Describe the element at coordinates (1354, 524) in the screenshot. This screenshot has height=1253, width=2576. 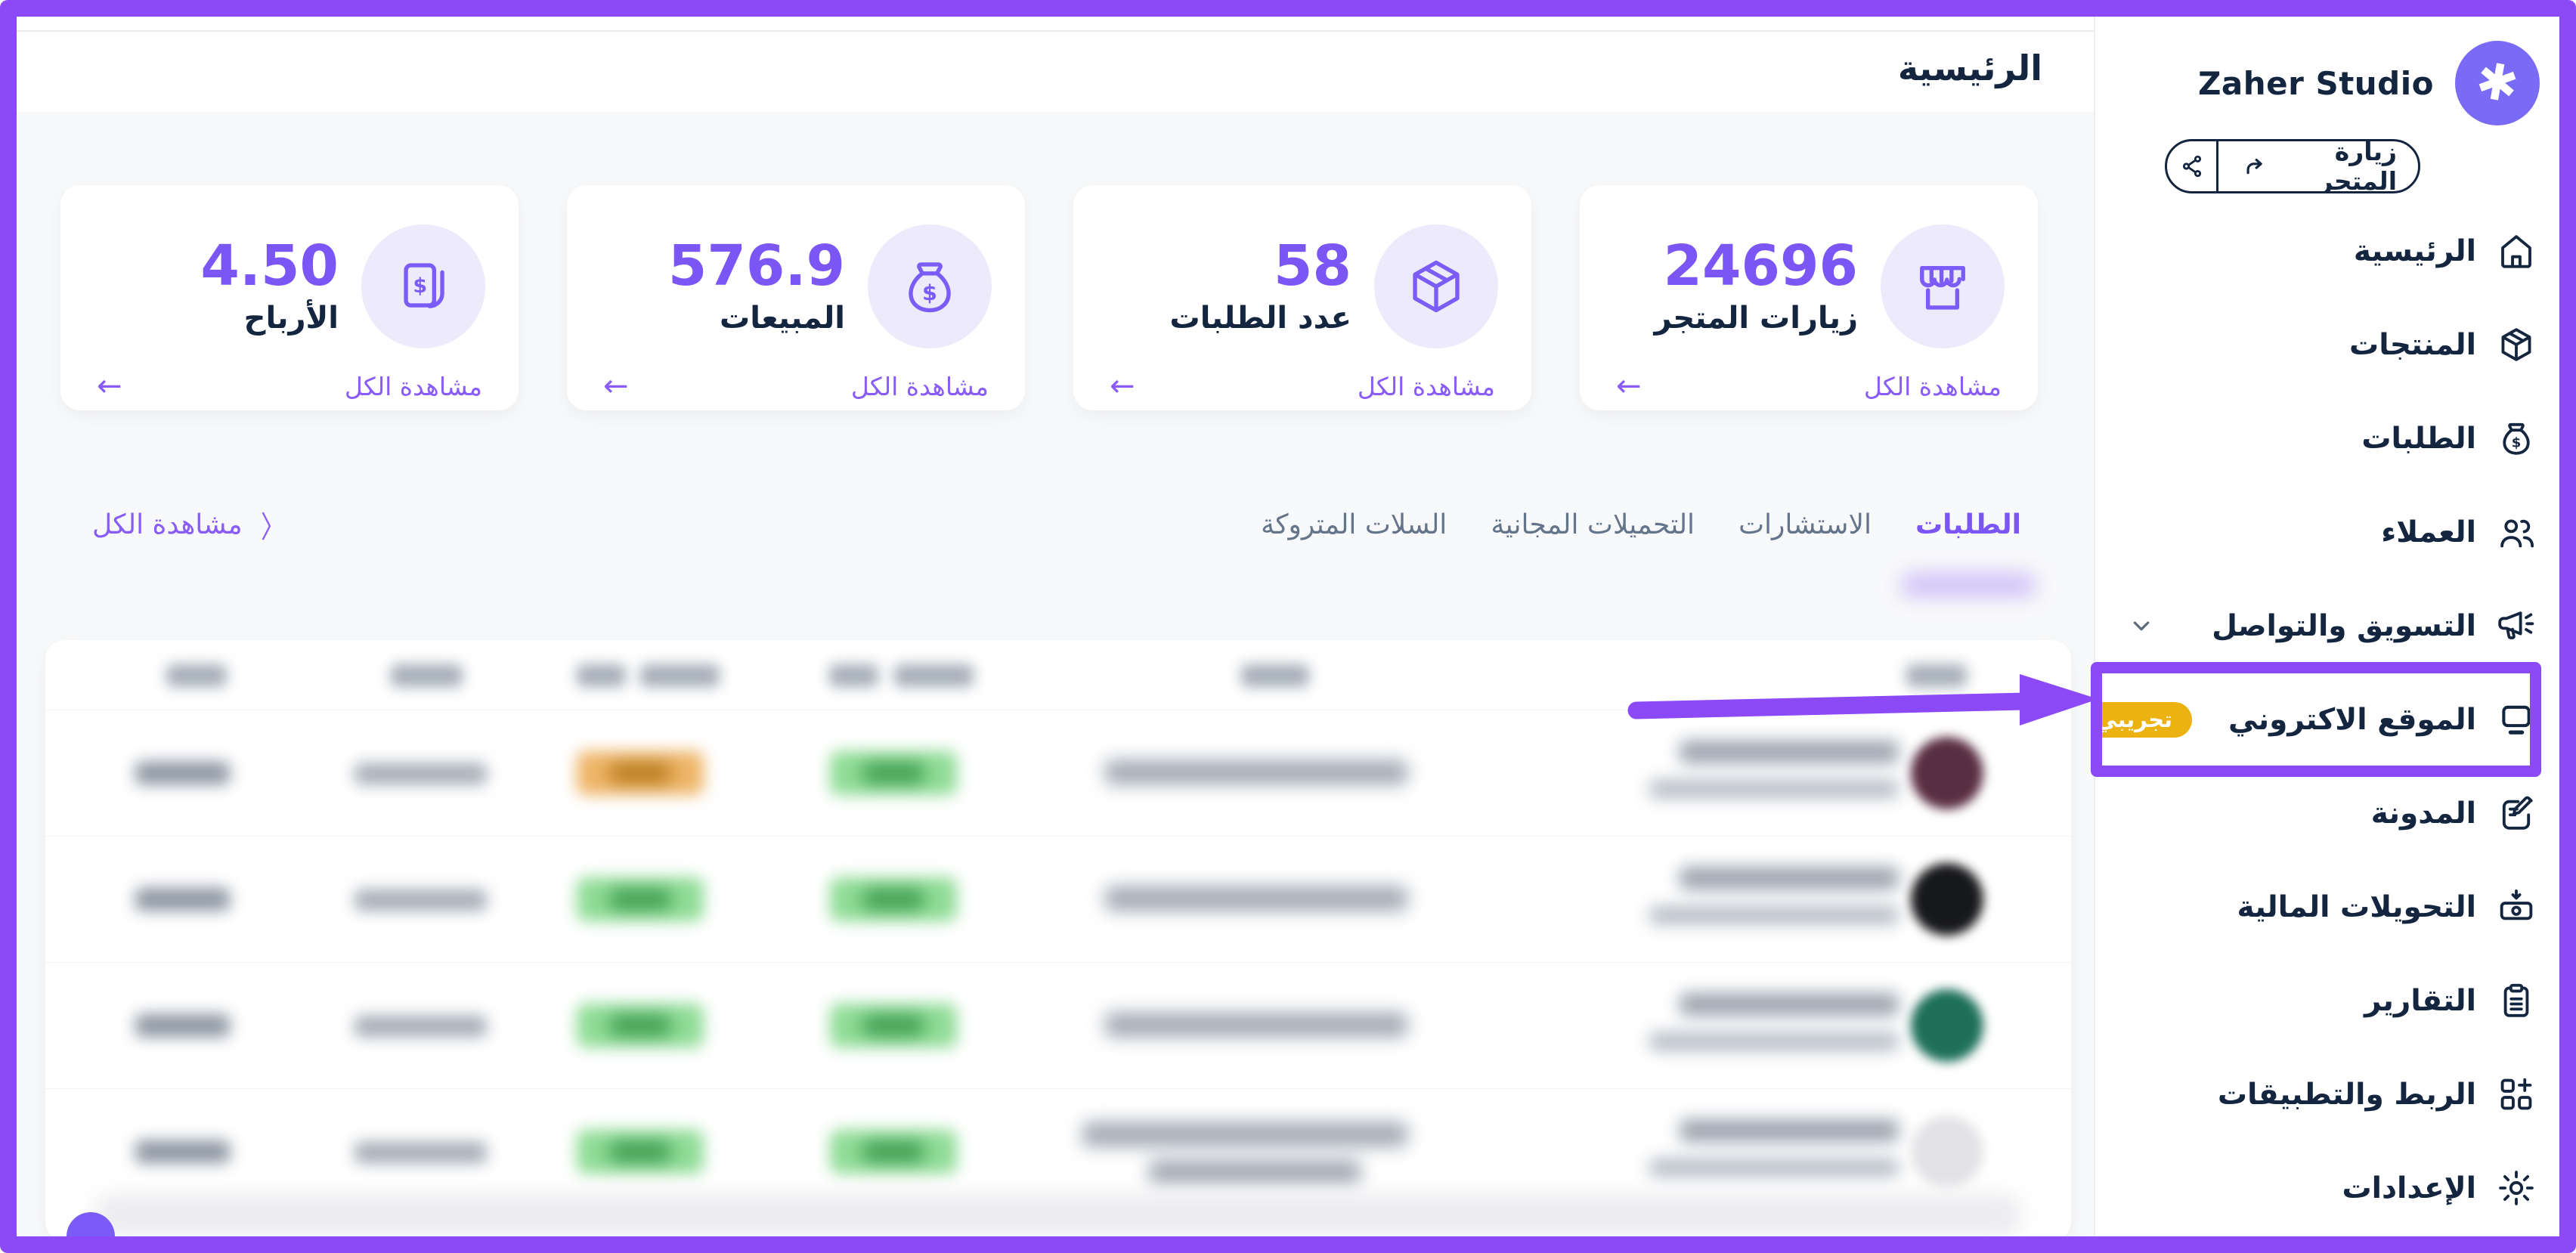
I see `tab-abandoned-carts: السلات المتروكة` at that location.